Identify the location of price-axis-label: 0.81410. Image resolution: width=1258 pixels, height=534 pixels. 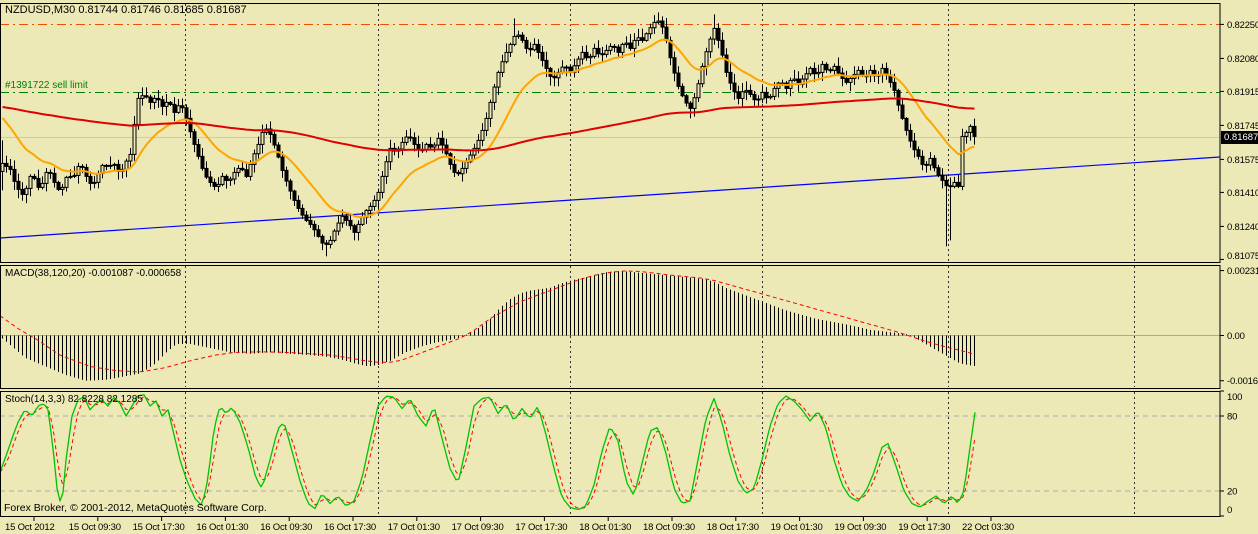
(1242, 193).